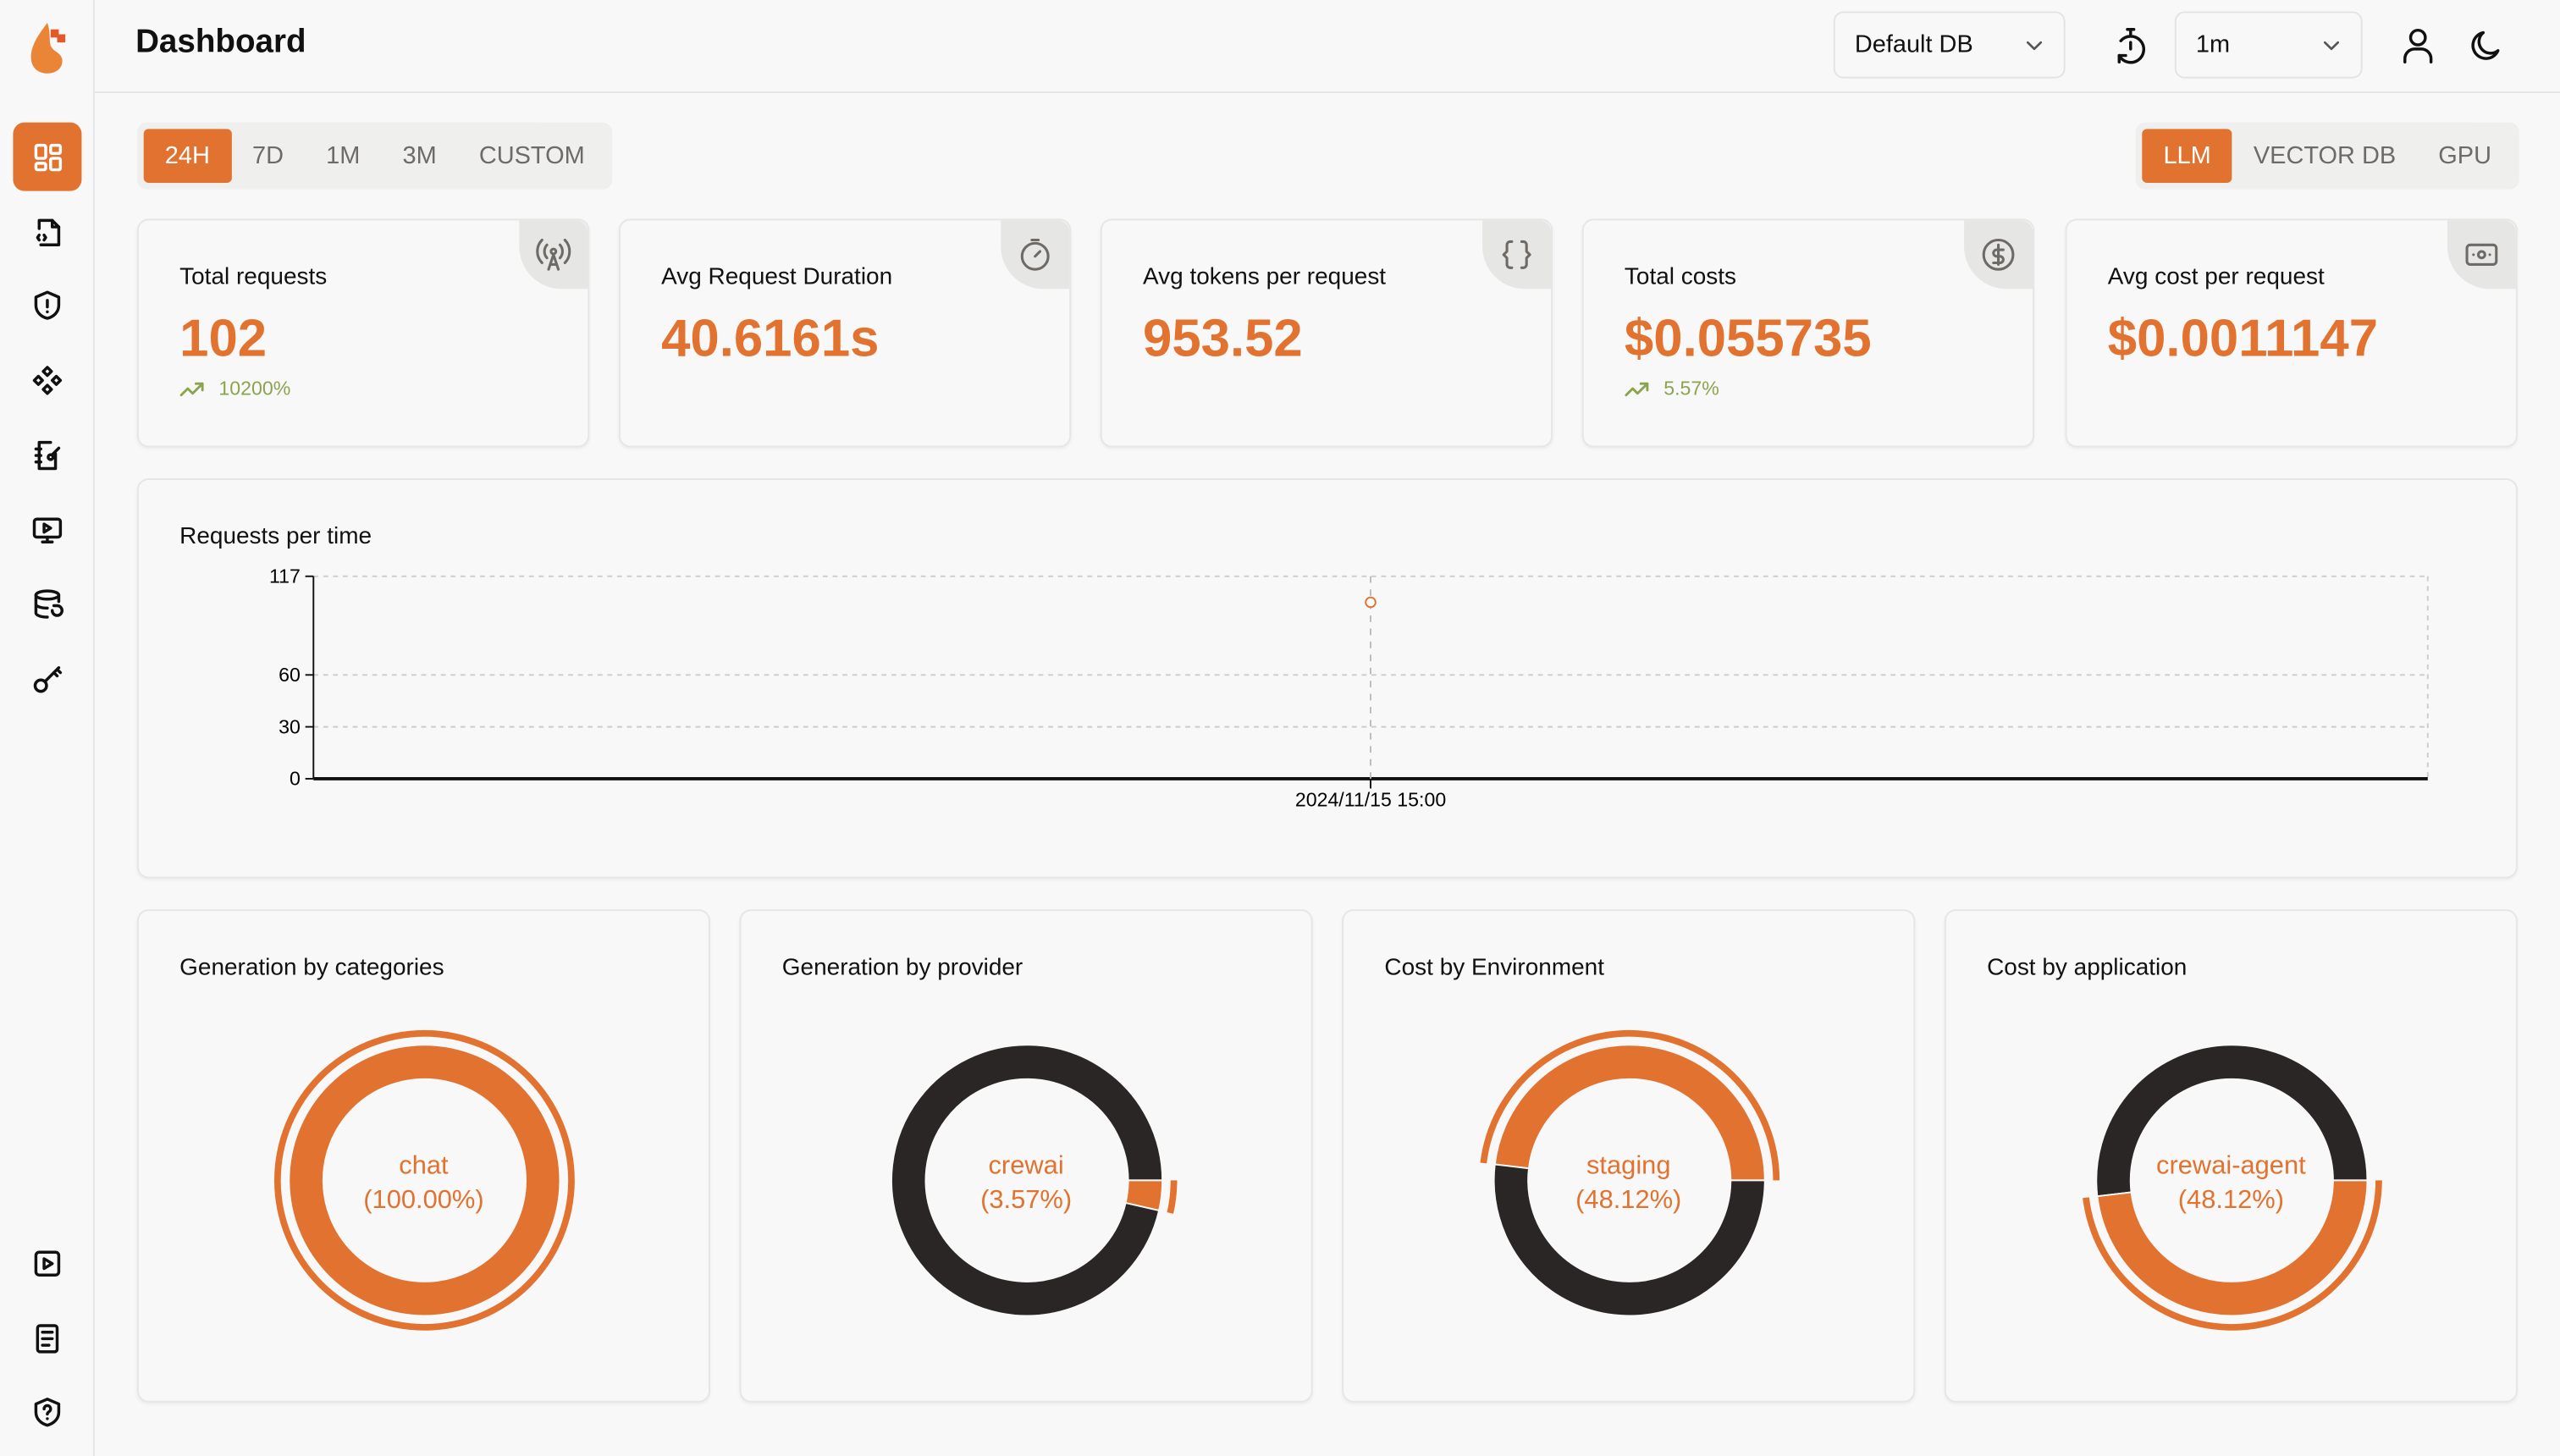  Describe the element at coordinates (268, 155) in the screenshot. I see `time-filter-option-7d: 7D` at that location.